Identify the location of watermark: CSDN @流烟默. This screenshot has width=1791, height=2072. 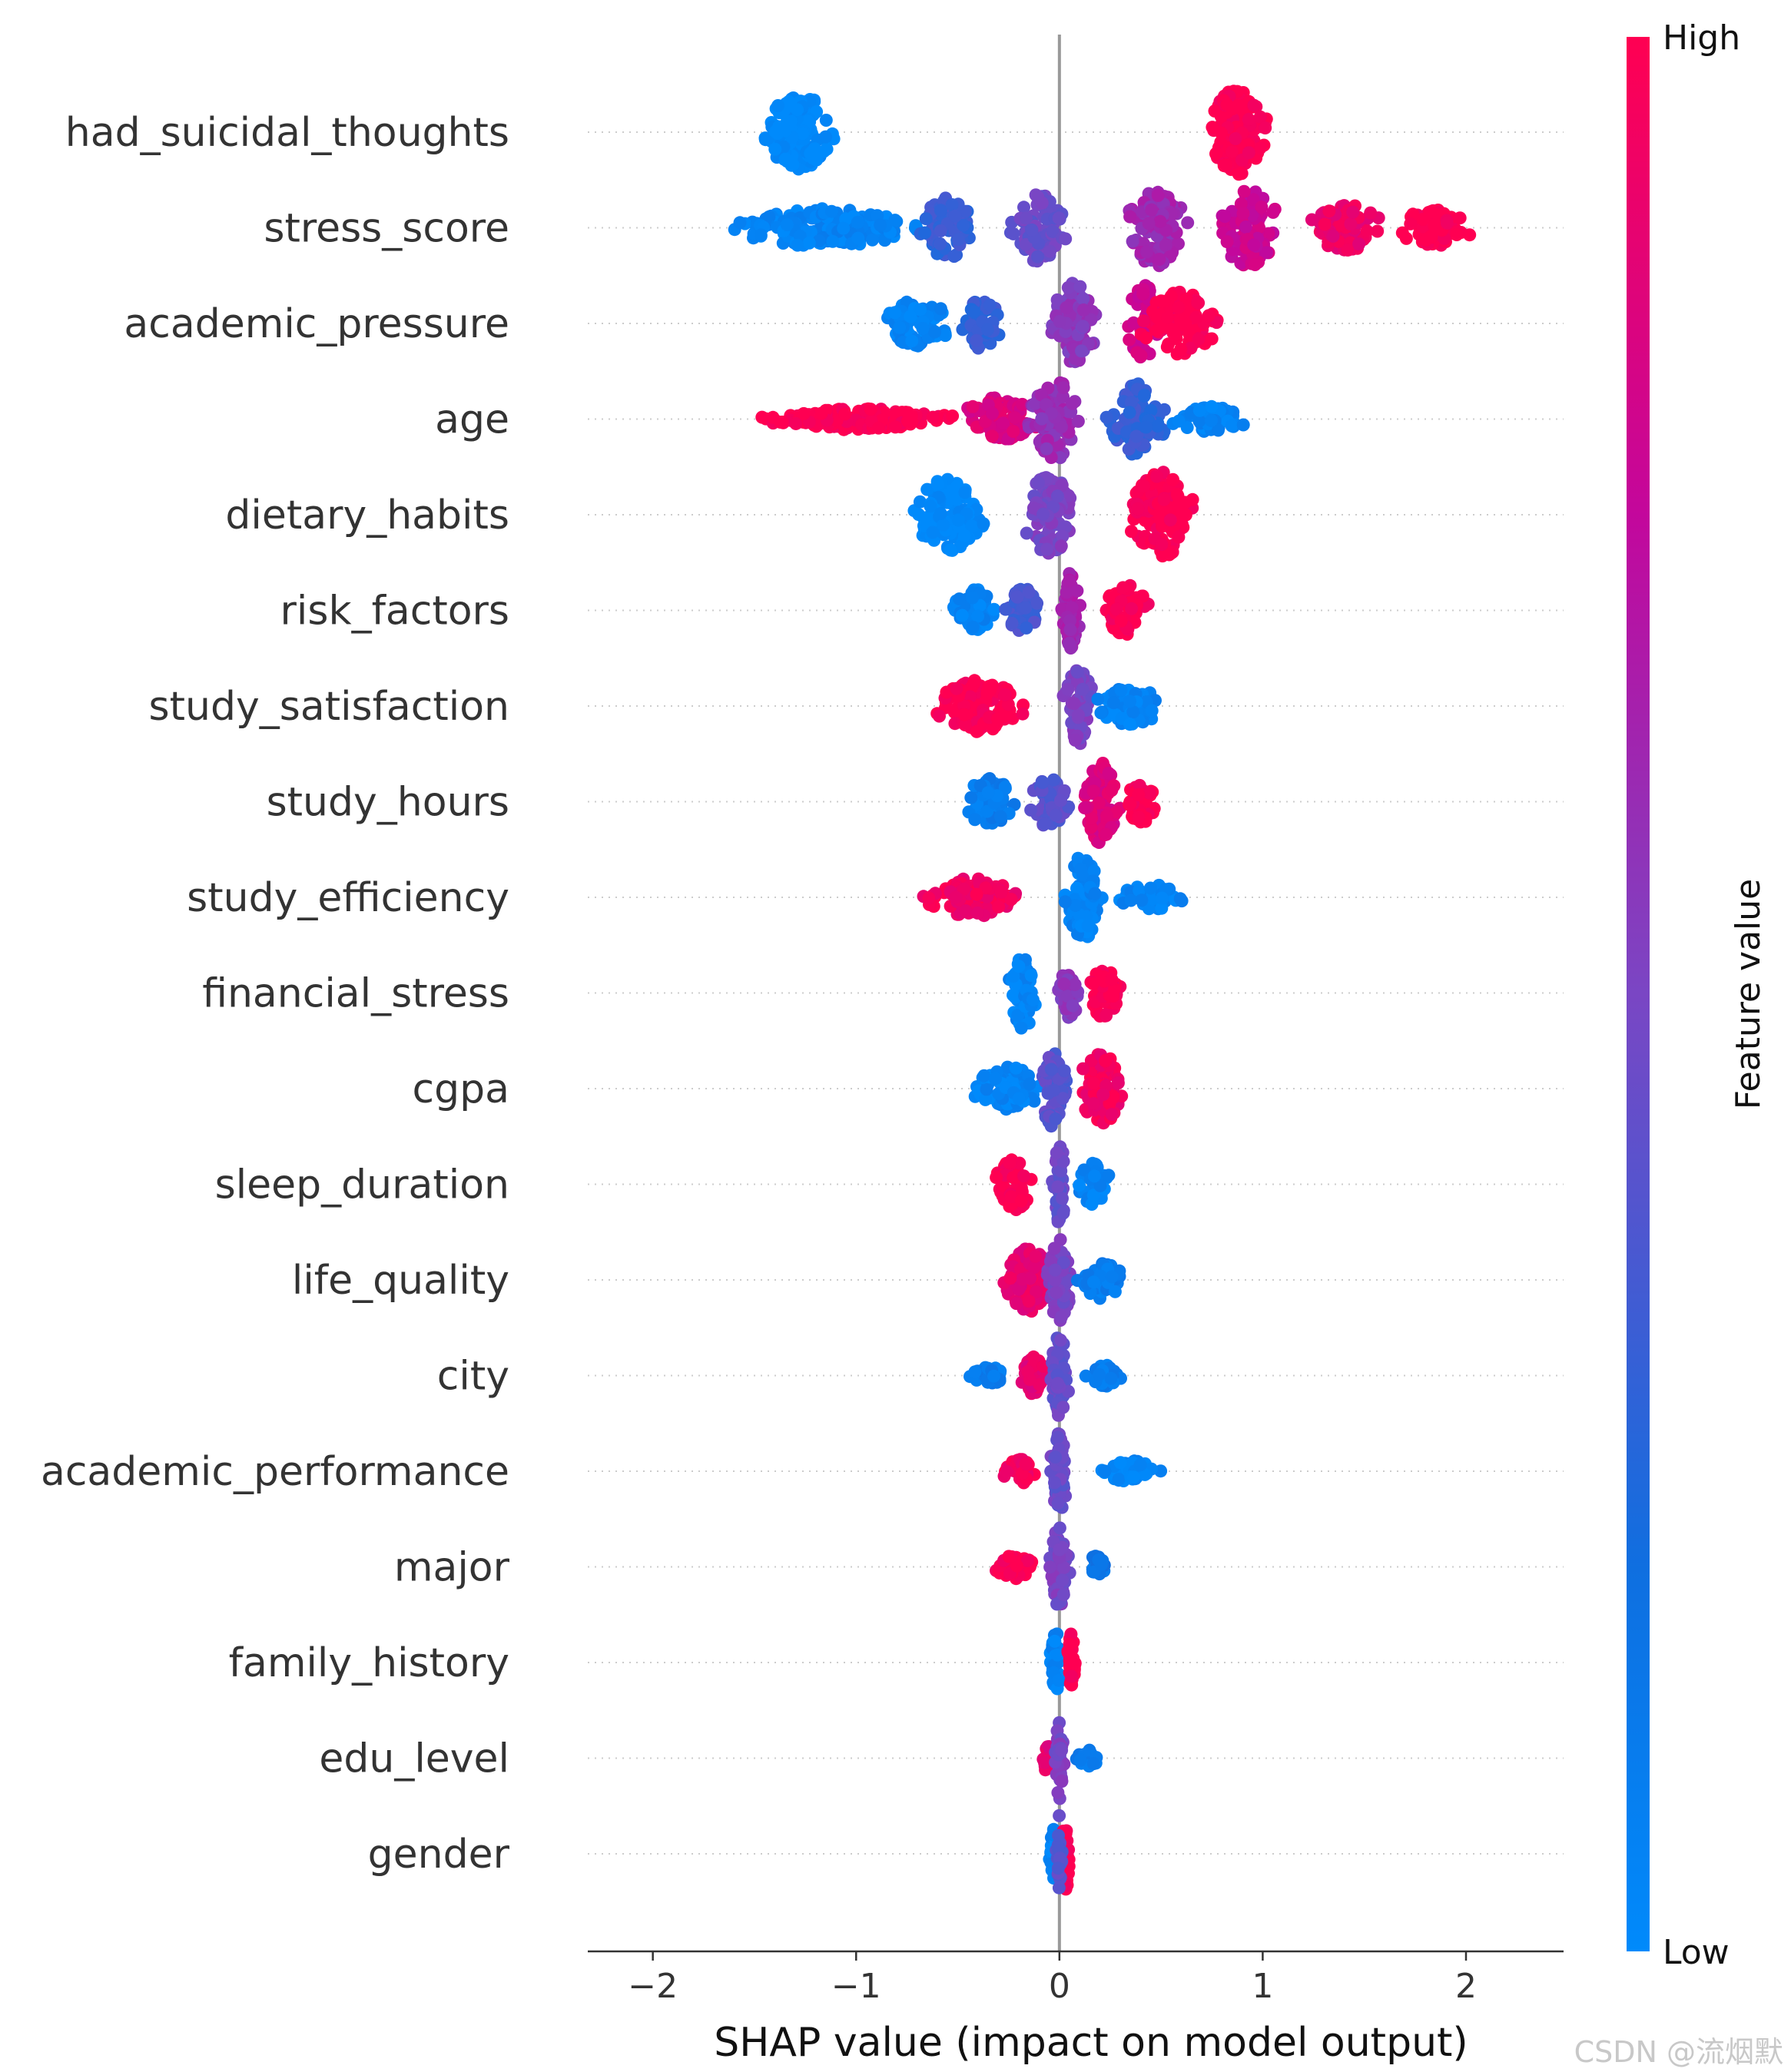
(1679, 2052).